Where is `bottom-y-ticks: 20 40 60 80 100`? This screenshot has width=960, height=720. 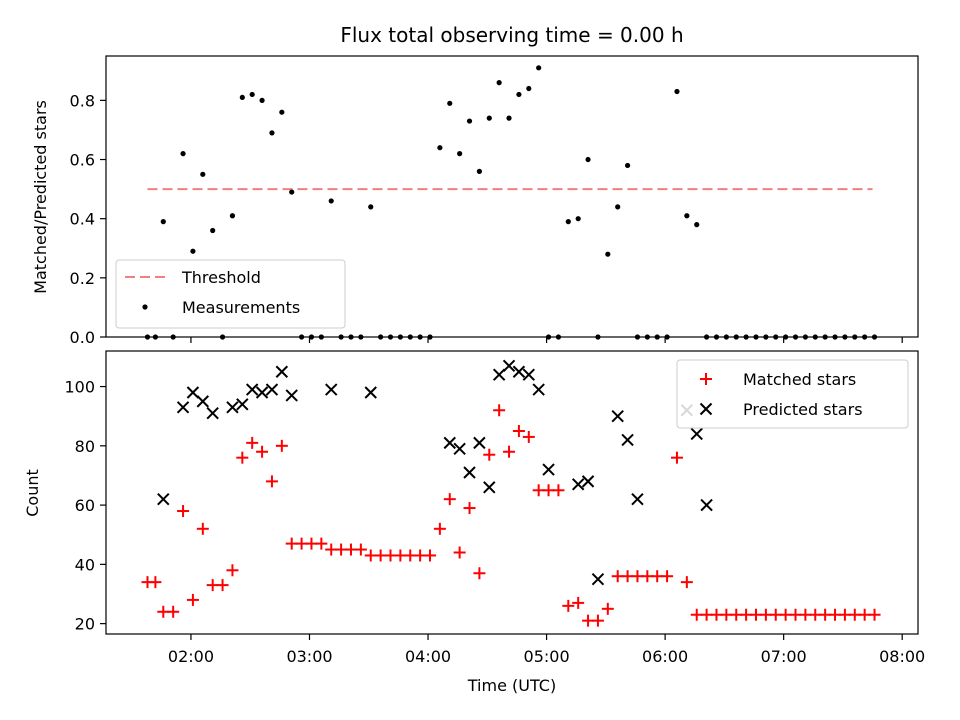 bottom-y-ticks: 20 40 60 80 100 is located at coordinates (85, 506).